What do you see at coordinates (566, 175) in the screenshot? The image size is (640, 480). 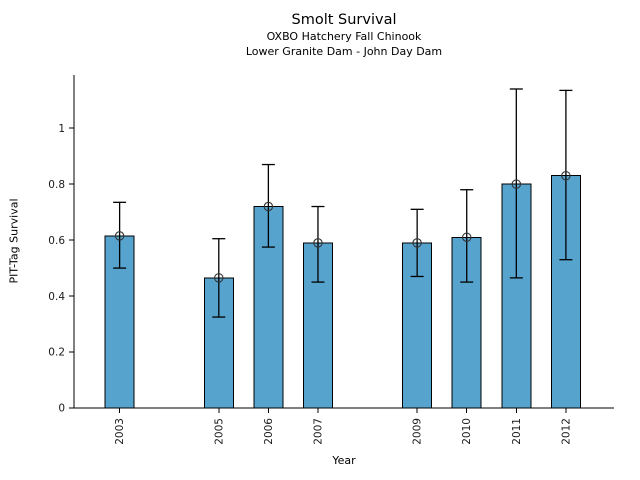 I see `point-marker-2012` at bounding box center [566, 175].